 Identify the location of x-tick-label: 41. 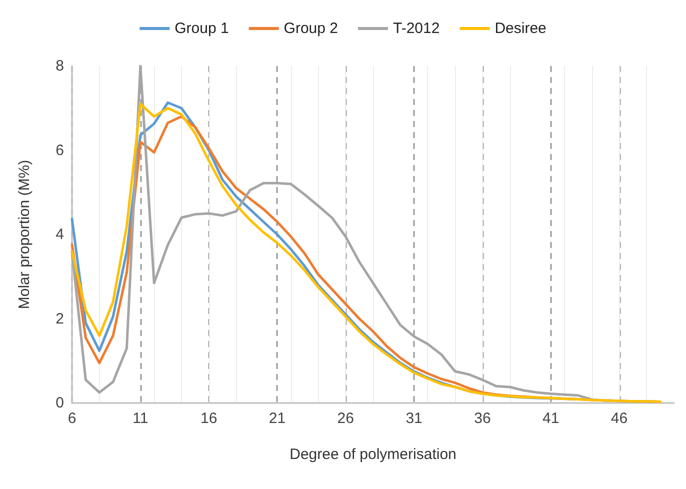
(551, 418).